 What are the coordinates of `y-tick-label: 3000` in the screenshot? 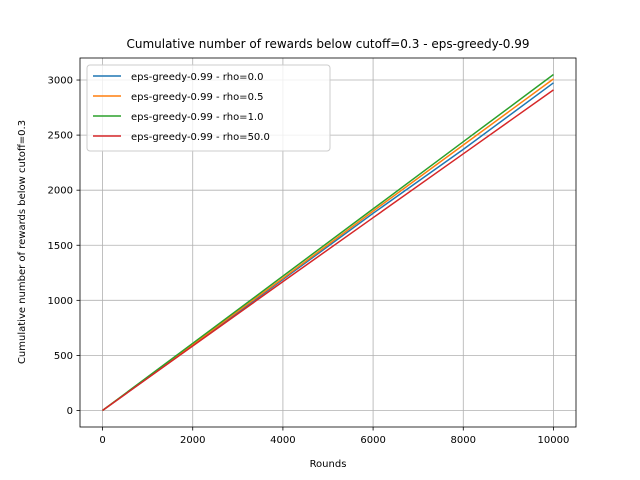 It's located at (60, 81).